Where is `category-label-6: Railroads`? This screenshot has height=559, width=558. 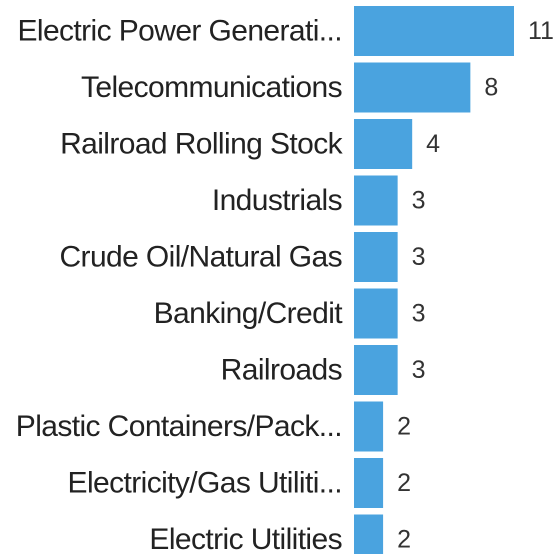
category-label-6: Railroads is located at coordinates (281, 370).